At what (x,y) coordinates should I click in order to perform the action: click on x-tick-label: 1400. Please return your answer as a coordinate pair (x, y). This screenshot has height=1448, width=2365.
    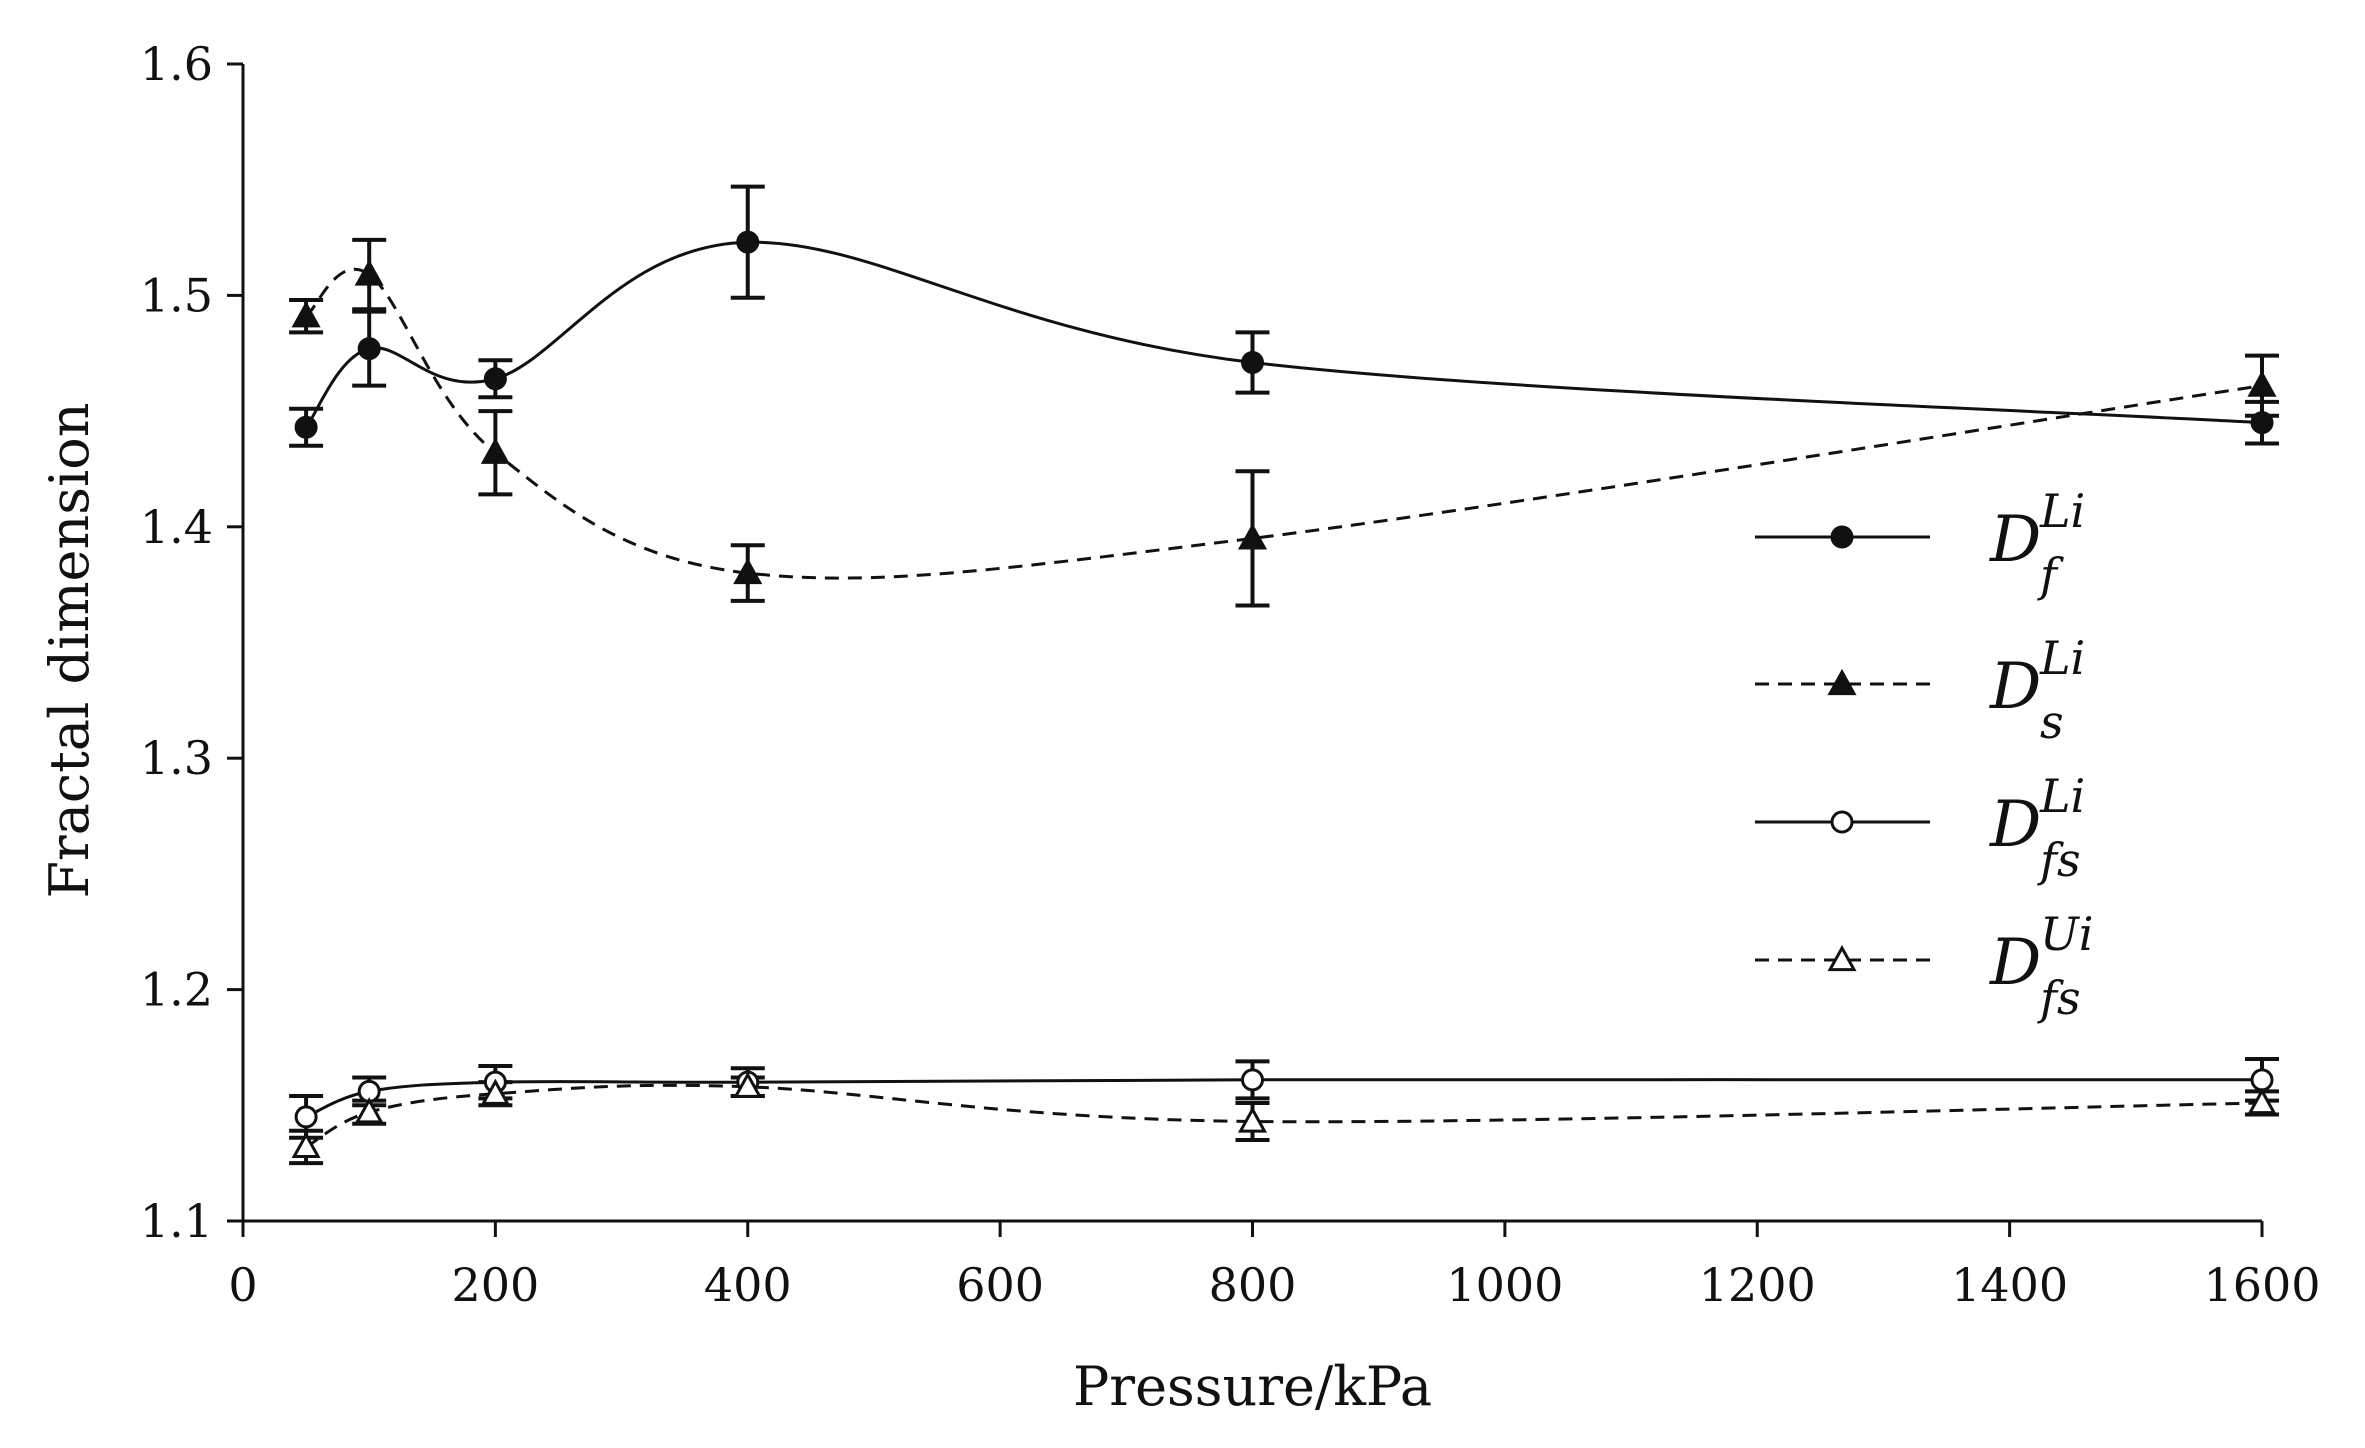
    Looking at the image, I should click on (2009, 1285).